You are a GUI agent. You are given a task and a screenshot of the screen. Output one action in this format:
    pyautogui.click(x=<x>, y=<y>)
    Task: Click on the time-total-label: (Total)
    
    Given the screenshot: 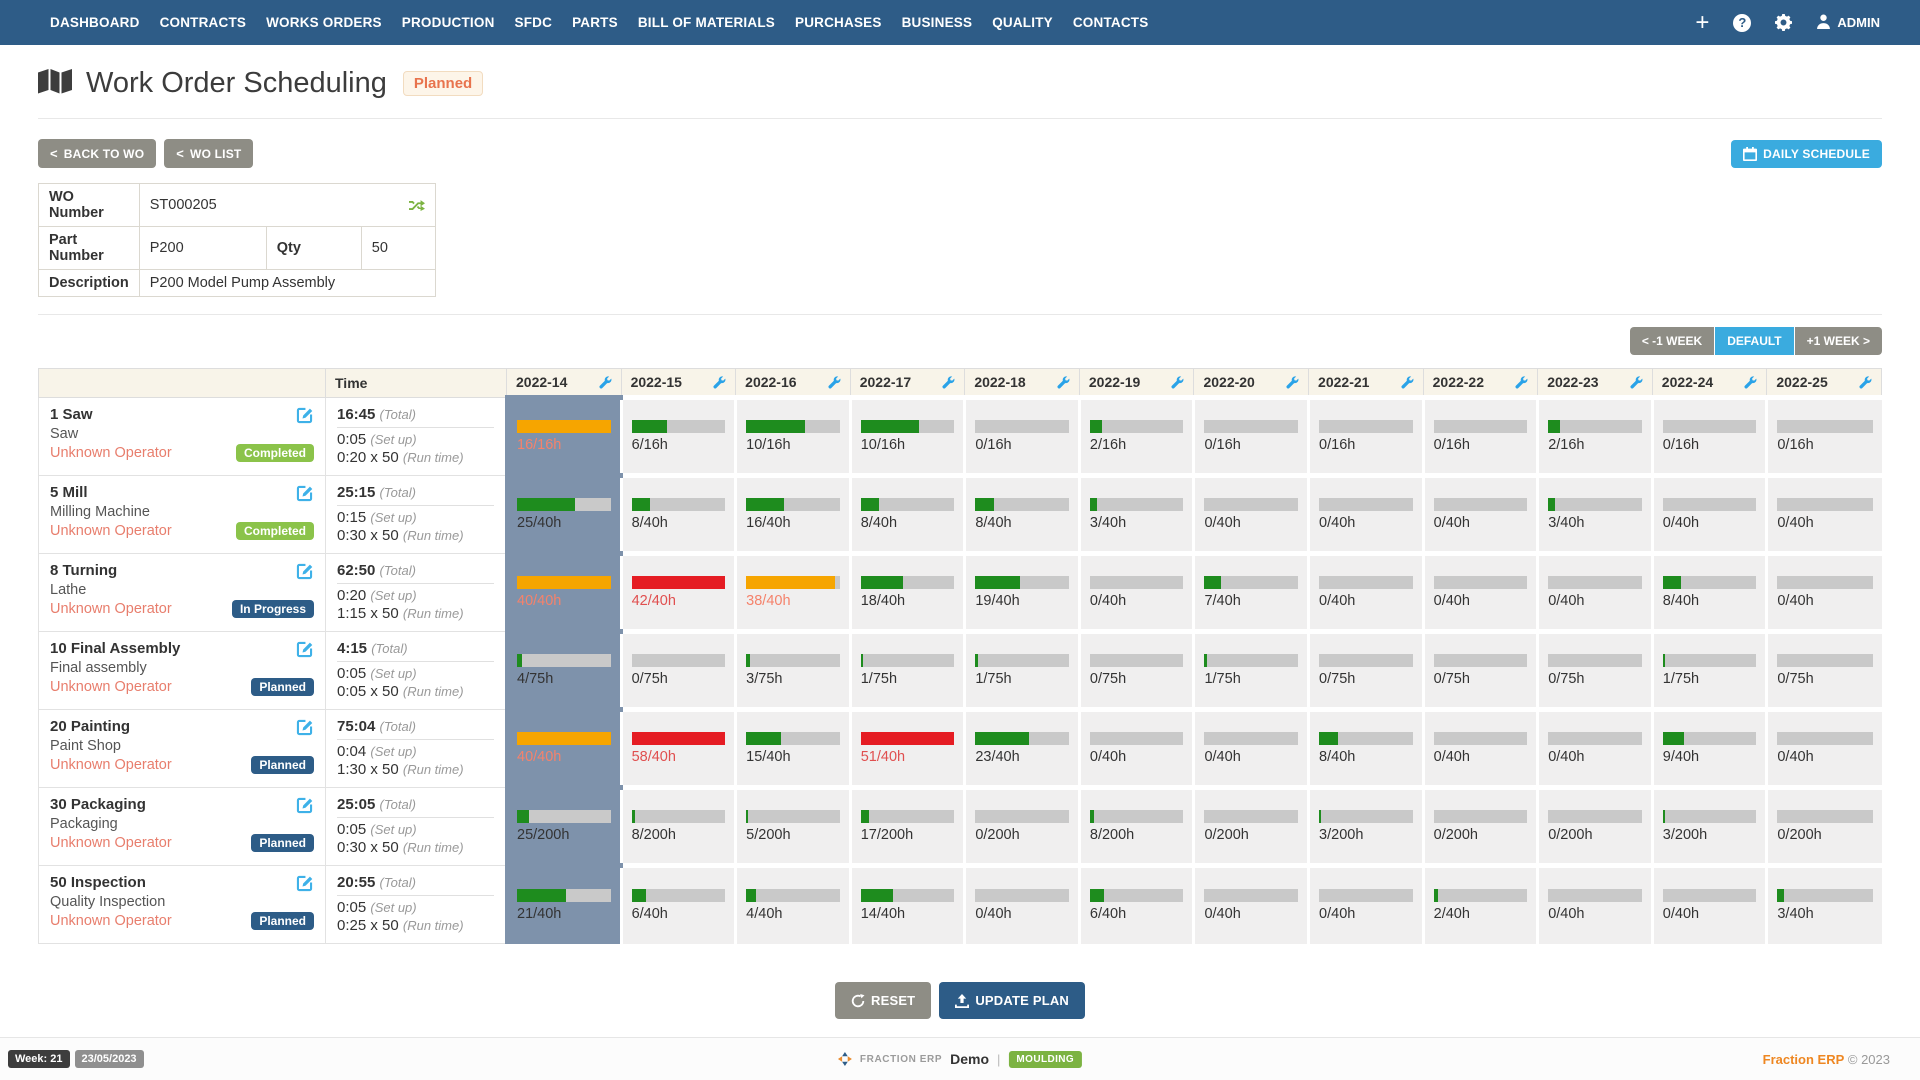 What is the action you would take?
    pyautogui.click(x=397, y=882)
    